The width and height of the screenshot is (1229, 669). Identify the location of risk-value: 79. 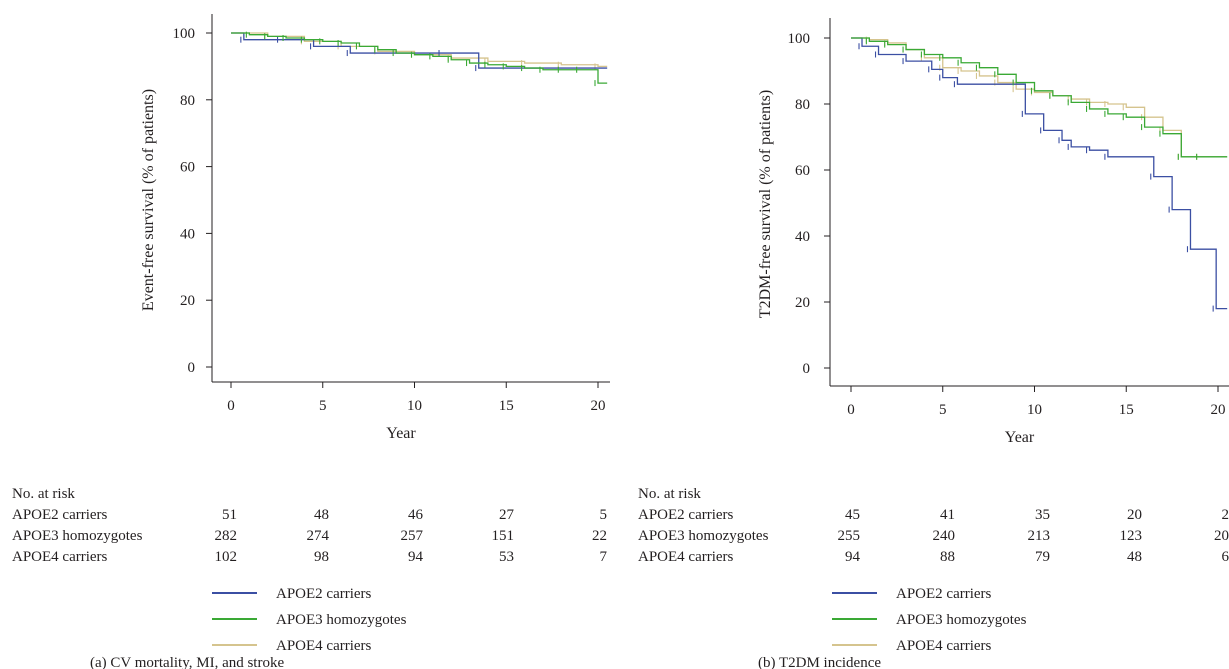
(1042, 557).